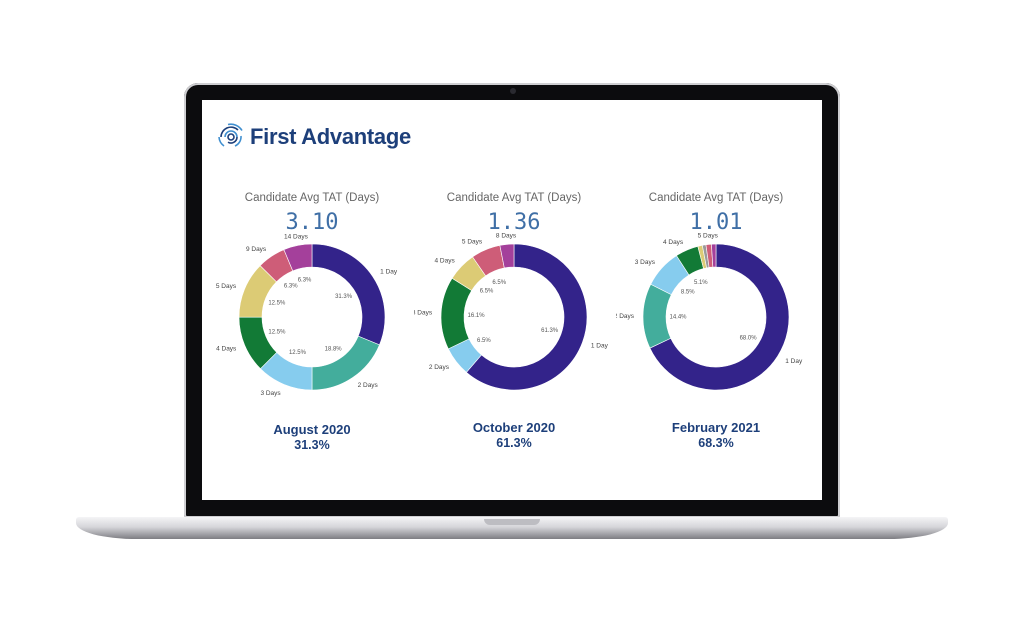 The height and width of the screenshot is (626, 1024). What do you see at coordinates (513, 91) in the screenshot?
I see `camera-icon` at bounding box center [513, 91].